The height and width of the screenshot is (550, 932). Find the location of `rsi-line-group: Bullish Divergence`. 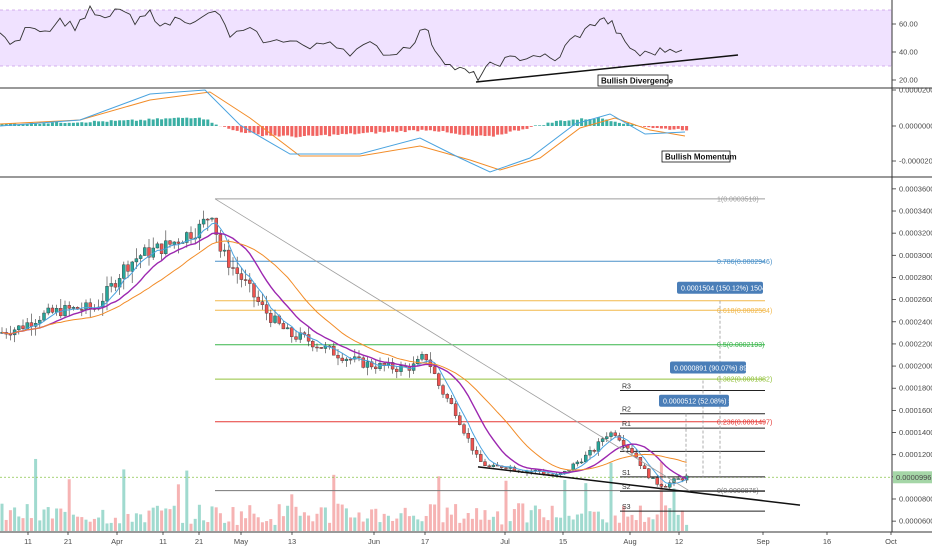

rsi-line-group: Bullish Divergence is located at coordinates (369, 45).